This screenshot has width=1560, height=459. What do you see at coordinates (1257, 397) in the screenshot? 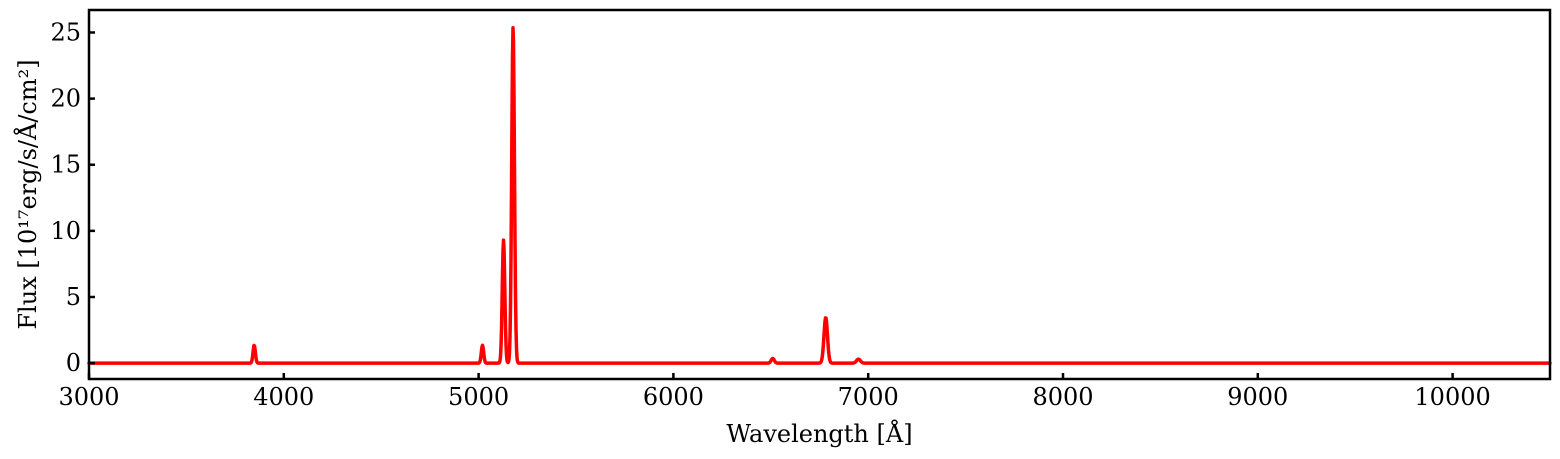
I see `x-tick-label: 9000` at bounding box center [1257, 397].